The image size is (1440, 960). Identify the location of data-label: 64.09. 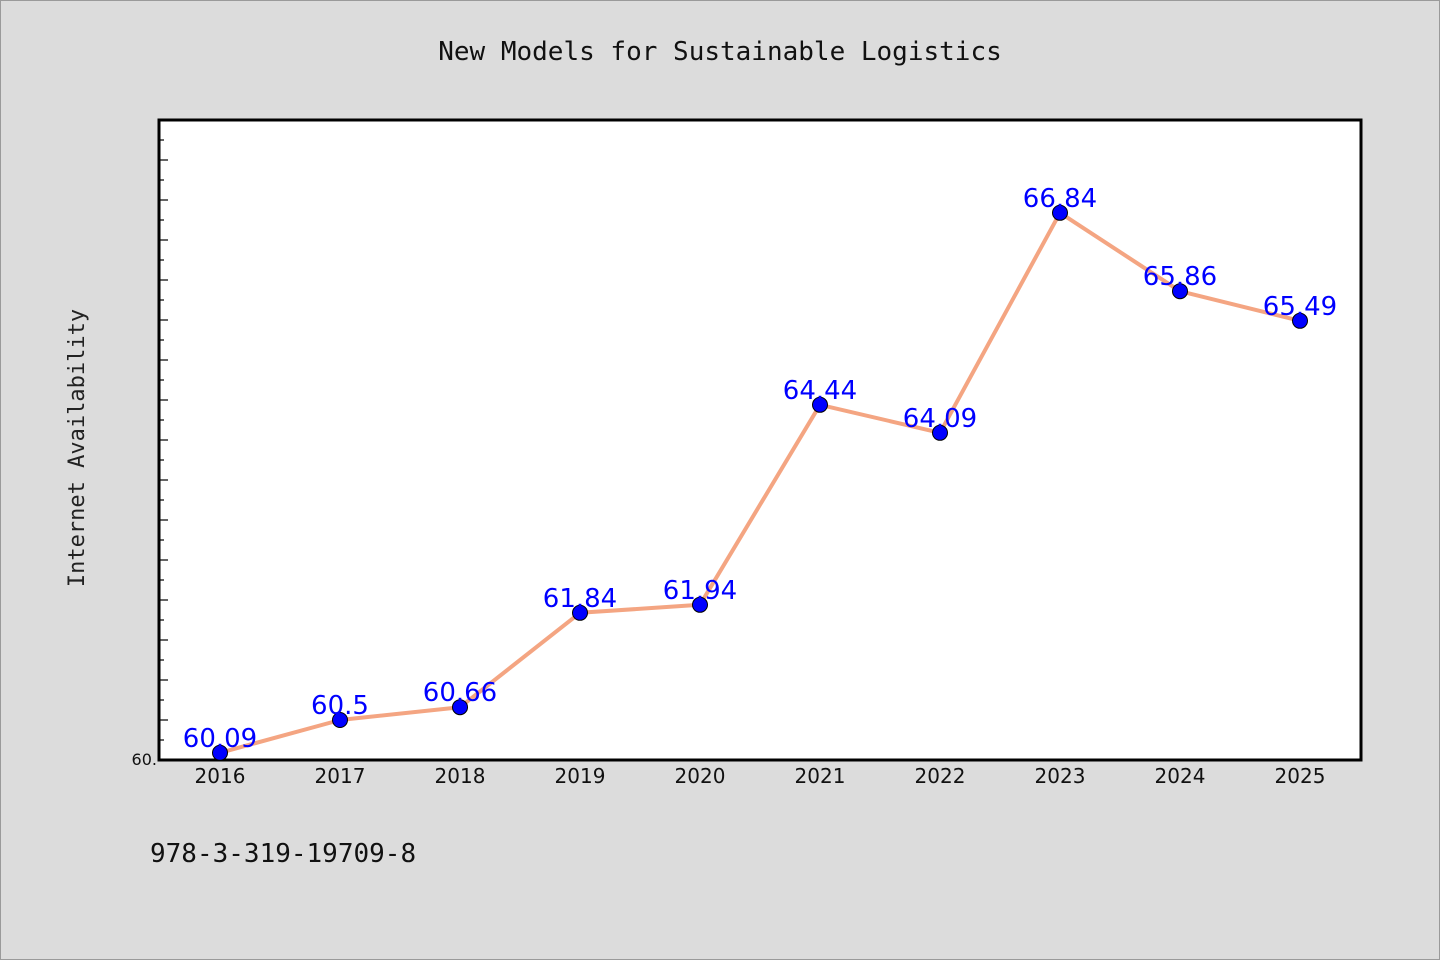
(940, 419).